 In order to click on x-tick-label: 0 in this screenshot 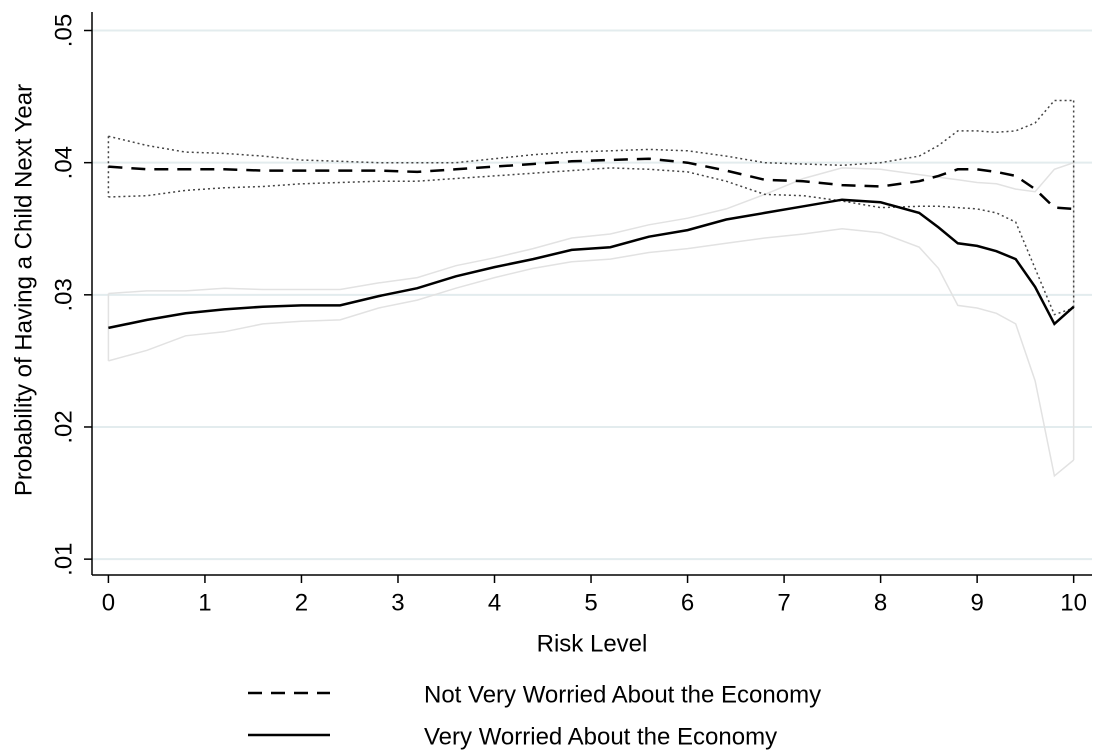, I will do `click(108, 602)`.